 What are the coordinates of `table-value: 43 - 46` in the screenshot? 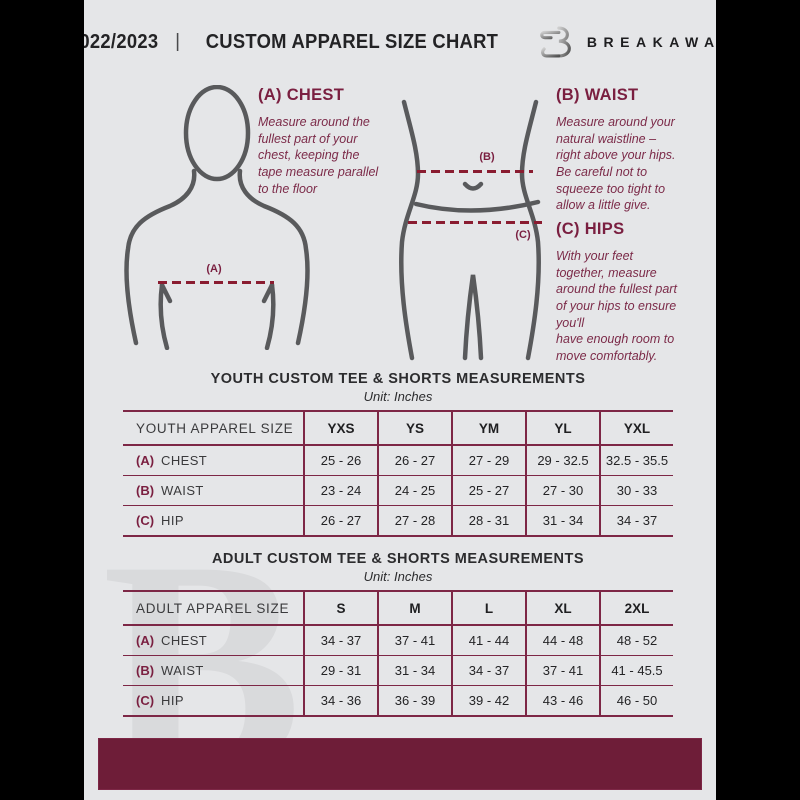 It's located at (562, 700).